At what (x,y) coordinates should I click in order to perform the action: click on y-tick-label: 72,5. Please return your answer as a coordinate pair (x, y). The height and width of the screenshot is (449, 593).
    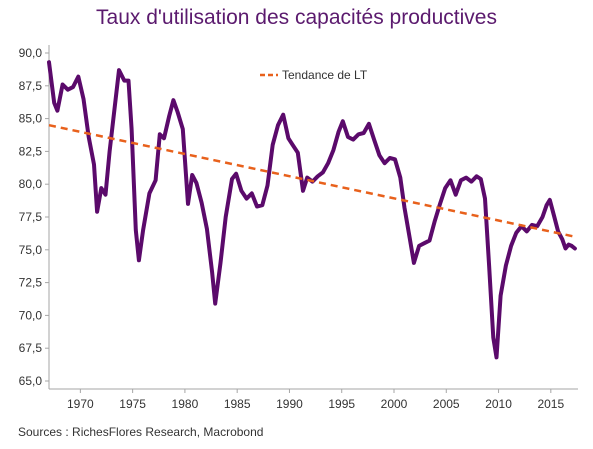
    Looking at the image, I should click on (31, 283).